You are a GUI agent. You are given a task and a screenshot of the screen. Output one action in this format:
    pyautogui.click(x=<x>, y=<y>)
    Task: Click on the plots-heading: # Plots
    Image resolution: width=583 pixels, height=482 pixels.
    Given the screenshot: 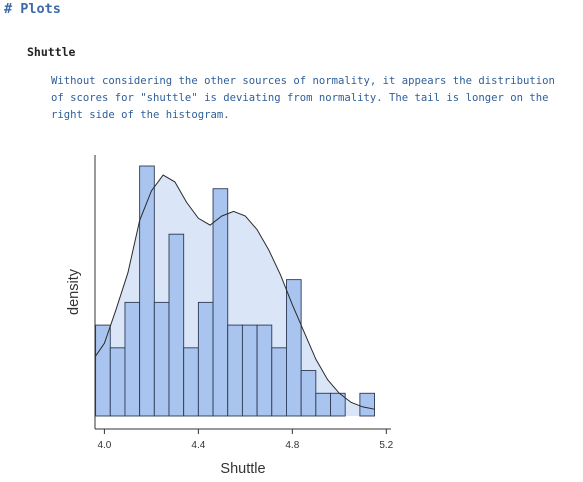 What is the action you would take?
    pyautogui.click(x=32, y=9)
    